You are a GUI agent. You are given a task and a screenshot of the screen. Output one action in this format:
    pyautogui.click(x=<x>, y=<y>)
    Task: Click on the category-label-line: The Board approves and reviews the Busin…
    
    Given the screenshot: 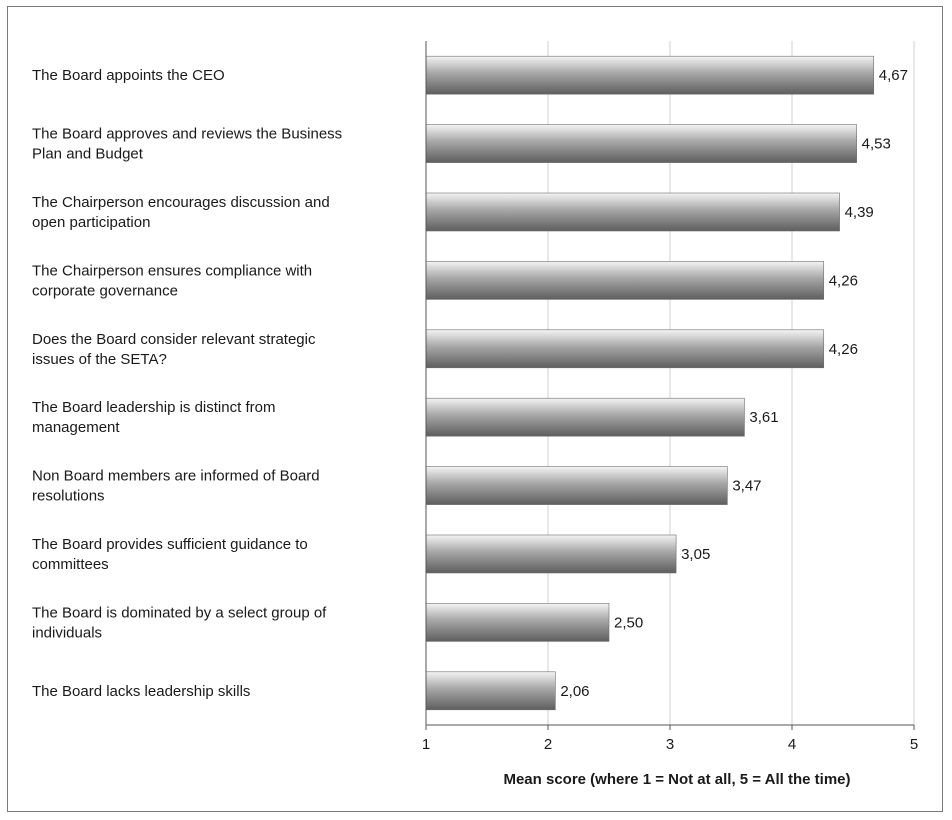 What is the action you would take?
    pyautogui.click(x=187, y=134)
    